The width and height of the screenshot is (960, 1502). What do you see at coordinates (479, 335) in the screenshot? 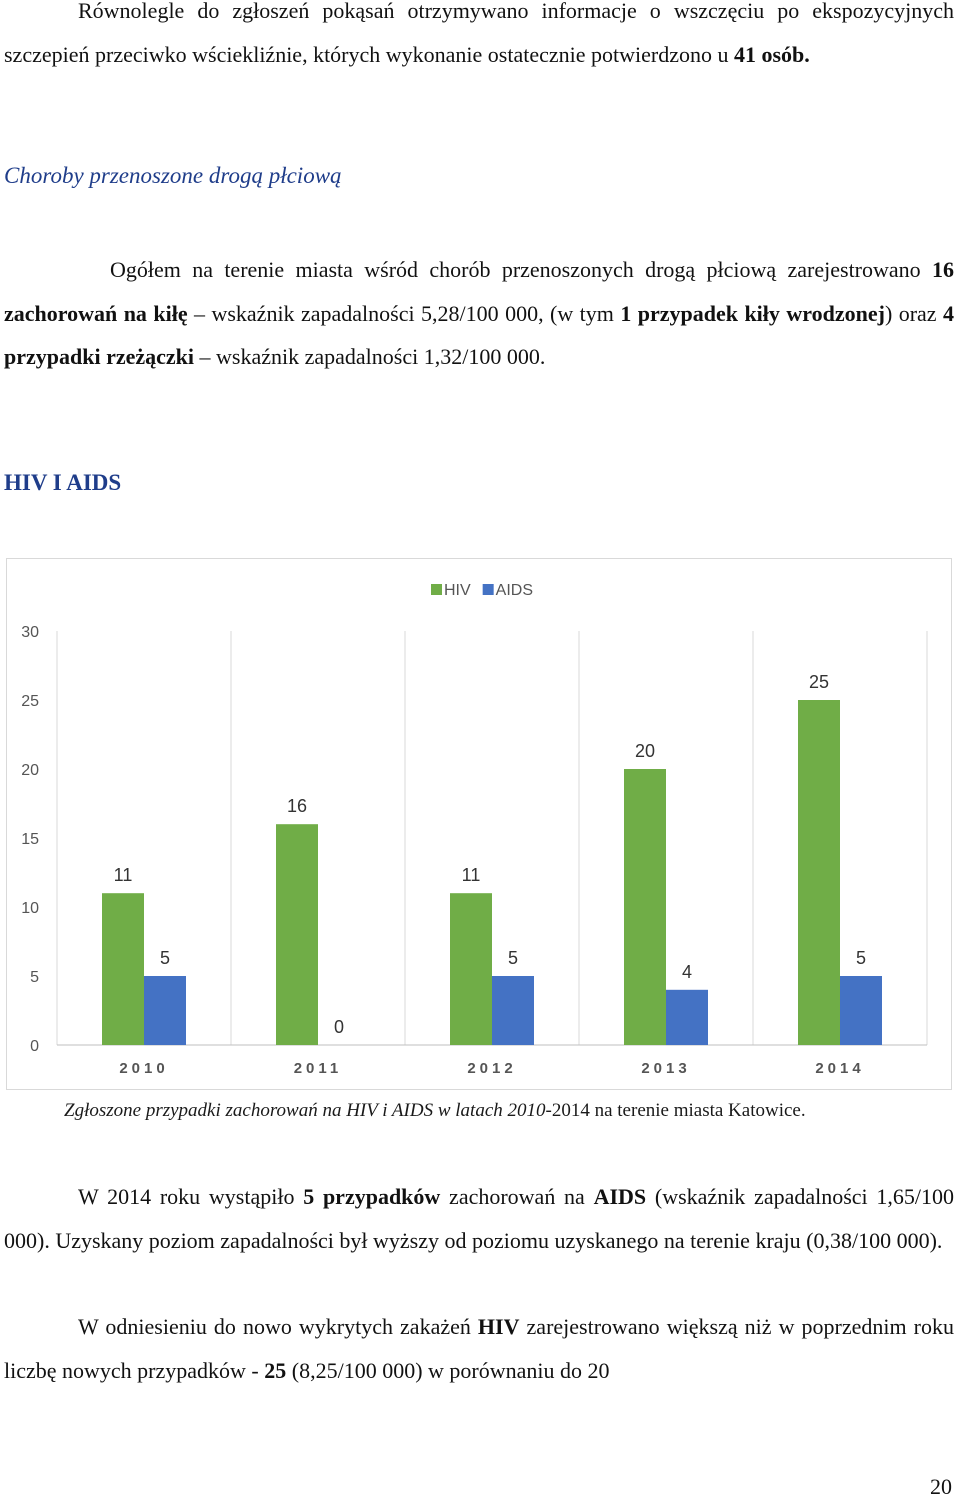
I see `bold-gonorrhea: 4 przypadki rzeżączki` at bounding box center [479, 335].